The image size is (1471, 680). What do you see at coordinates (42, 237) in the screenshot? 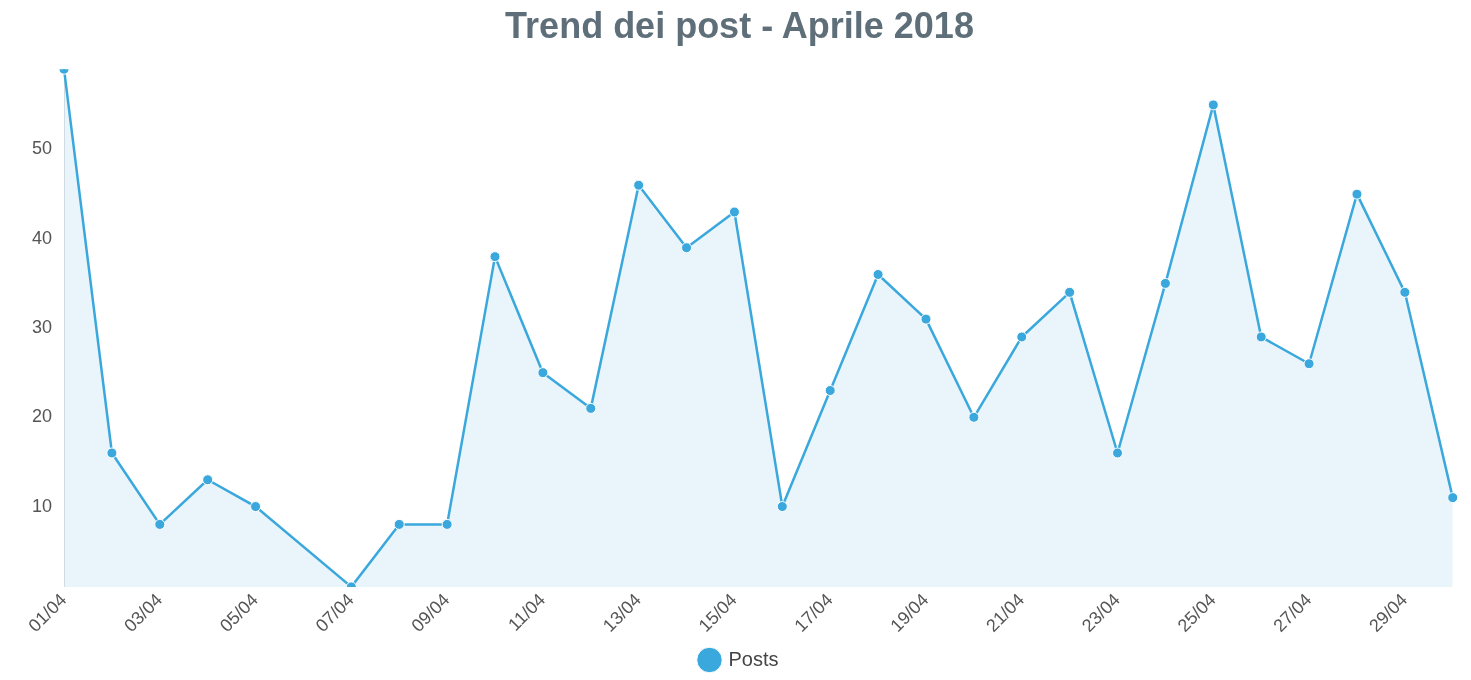
I see `y-tick-label: 40` at bounding box center [42, 237].